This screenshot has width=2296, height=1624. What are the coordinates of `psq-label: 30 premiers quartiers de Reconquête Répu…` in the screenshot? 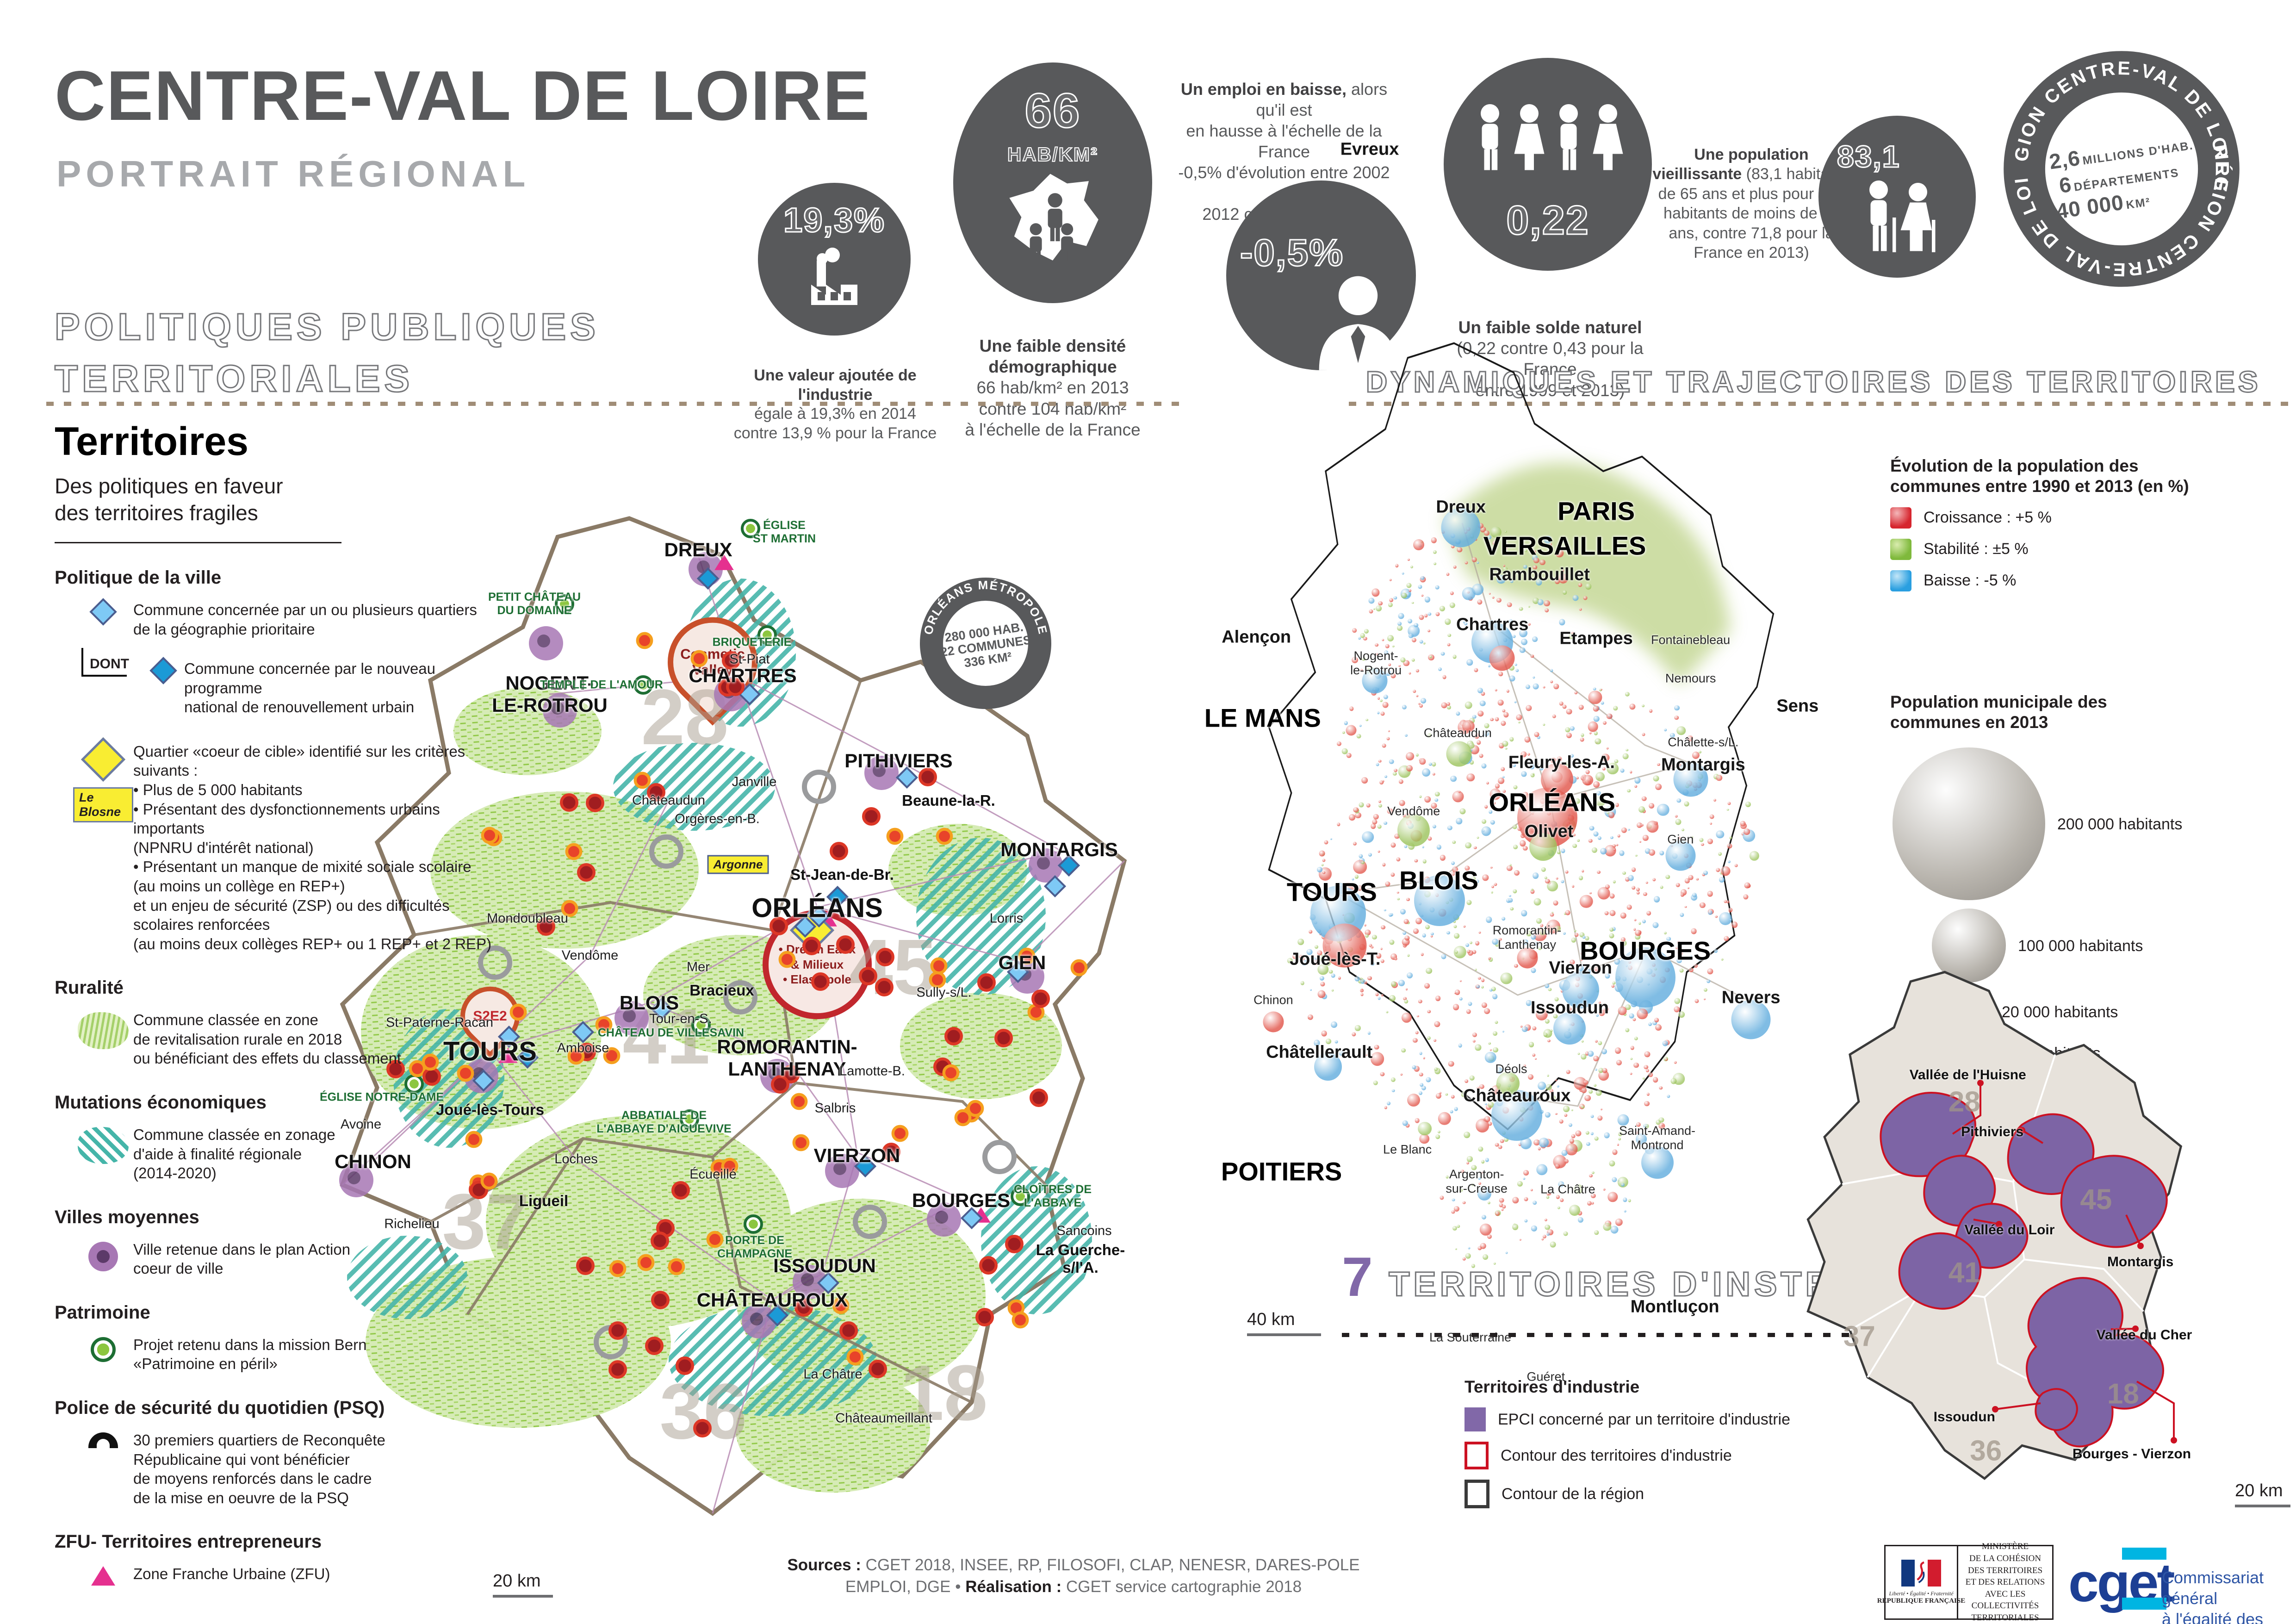 It's located at (259, 1468).